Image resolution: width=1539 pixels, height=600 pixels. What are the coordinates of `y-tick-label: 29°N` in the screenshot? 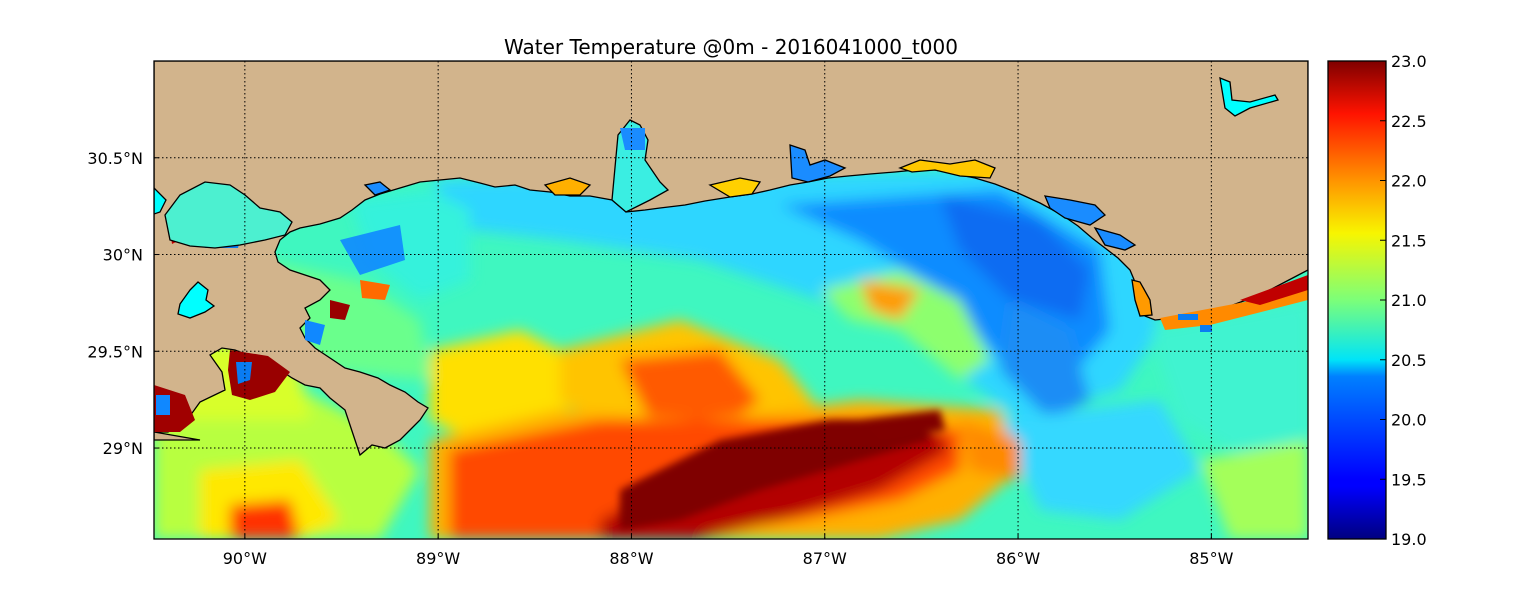 It's located at (123, 448).